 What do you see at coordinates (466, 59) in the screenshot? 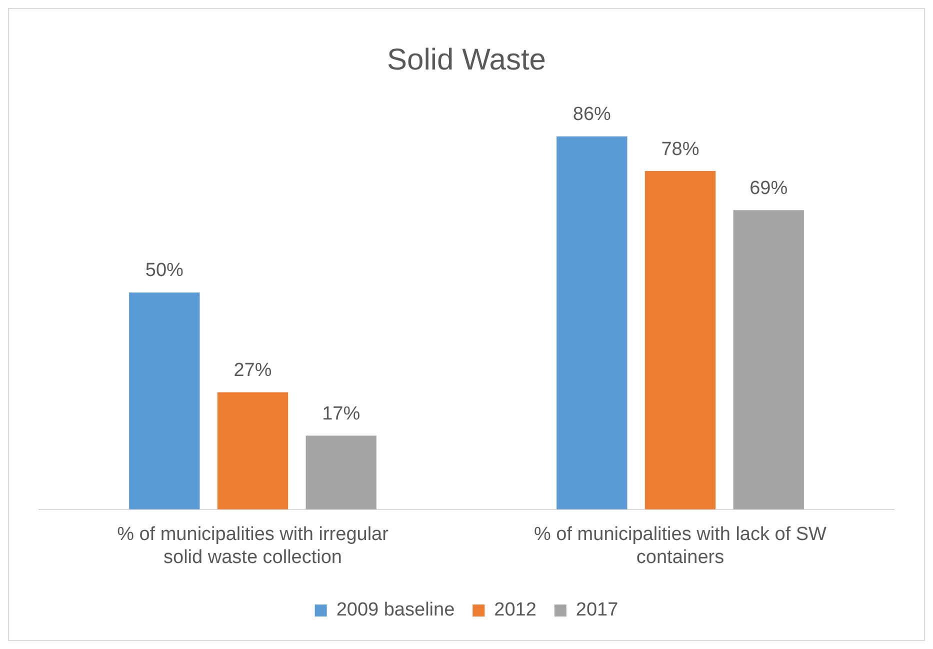
I see `chart-title: Solid Waste` at bounding box center [466, 59].